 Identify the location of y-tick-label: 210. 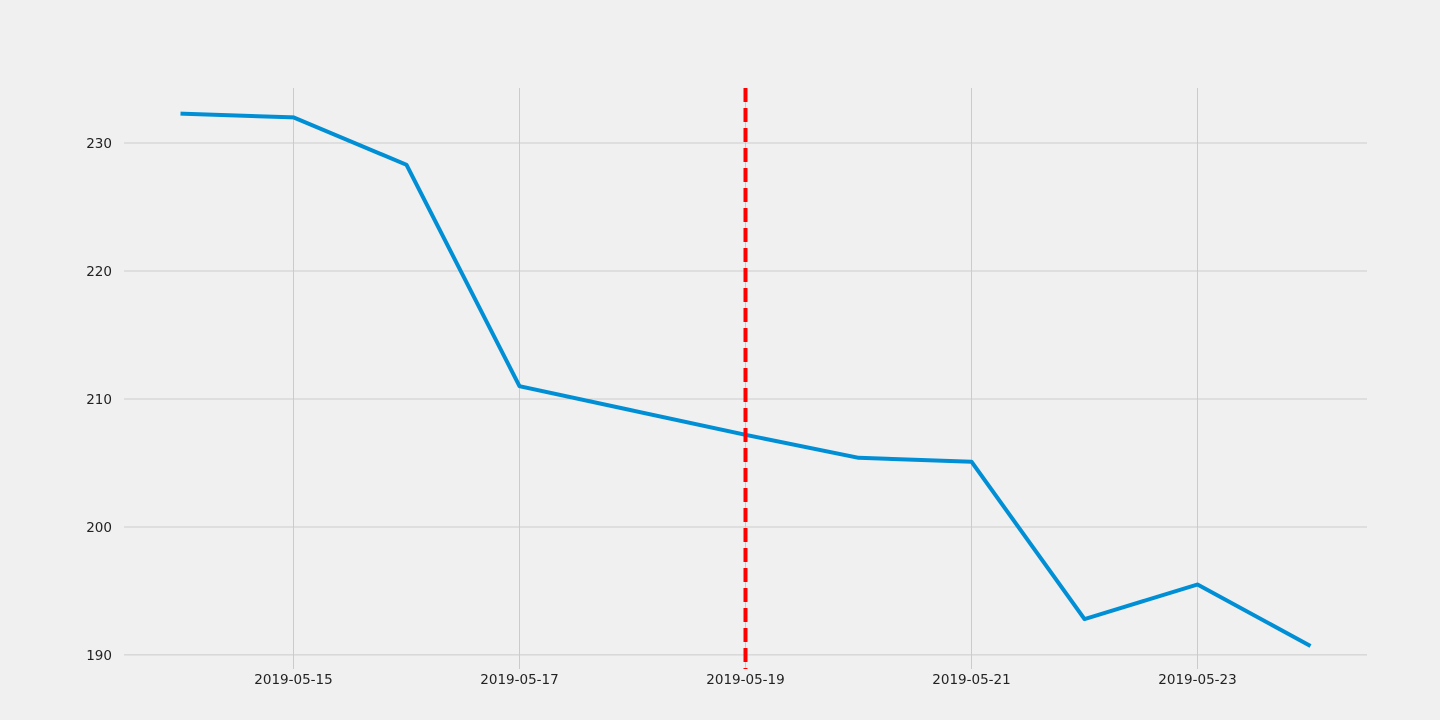
(99, 400).